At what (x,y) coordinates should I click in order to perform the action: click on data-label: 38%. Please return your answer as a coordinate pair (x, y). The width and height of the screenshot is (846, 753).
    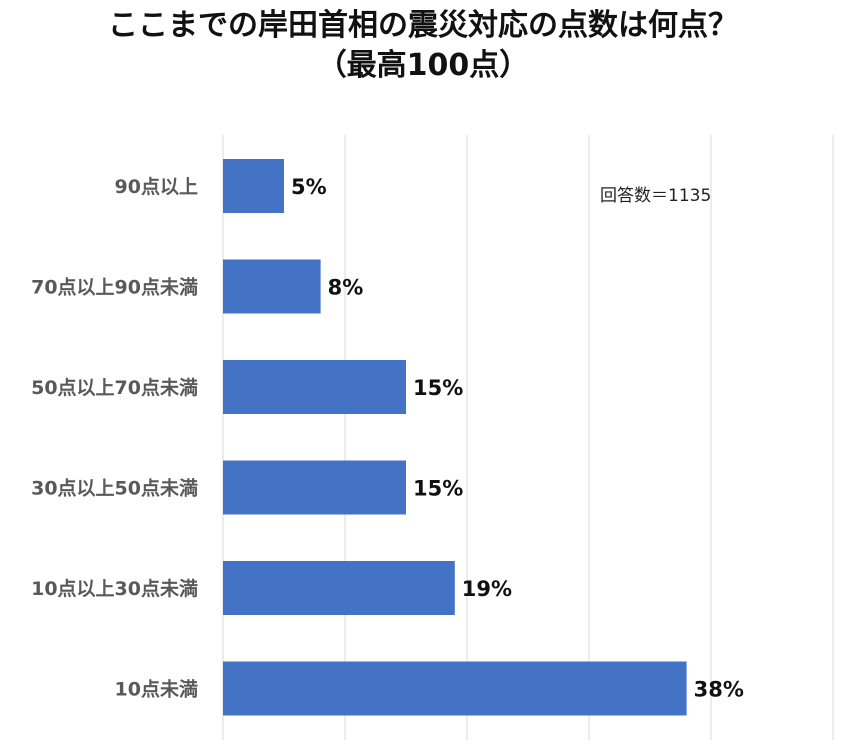
    Looking at the image, I should click on (719, 690).